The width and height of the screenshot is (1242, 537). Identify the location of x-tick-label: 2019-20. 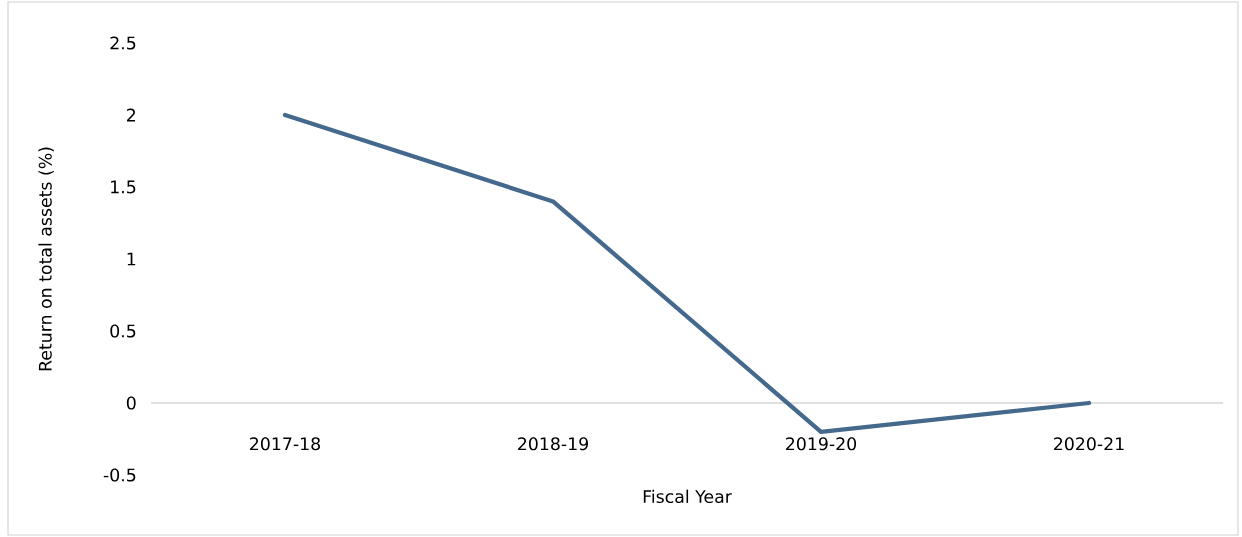
(821, 444).